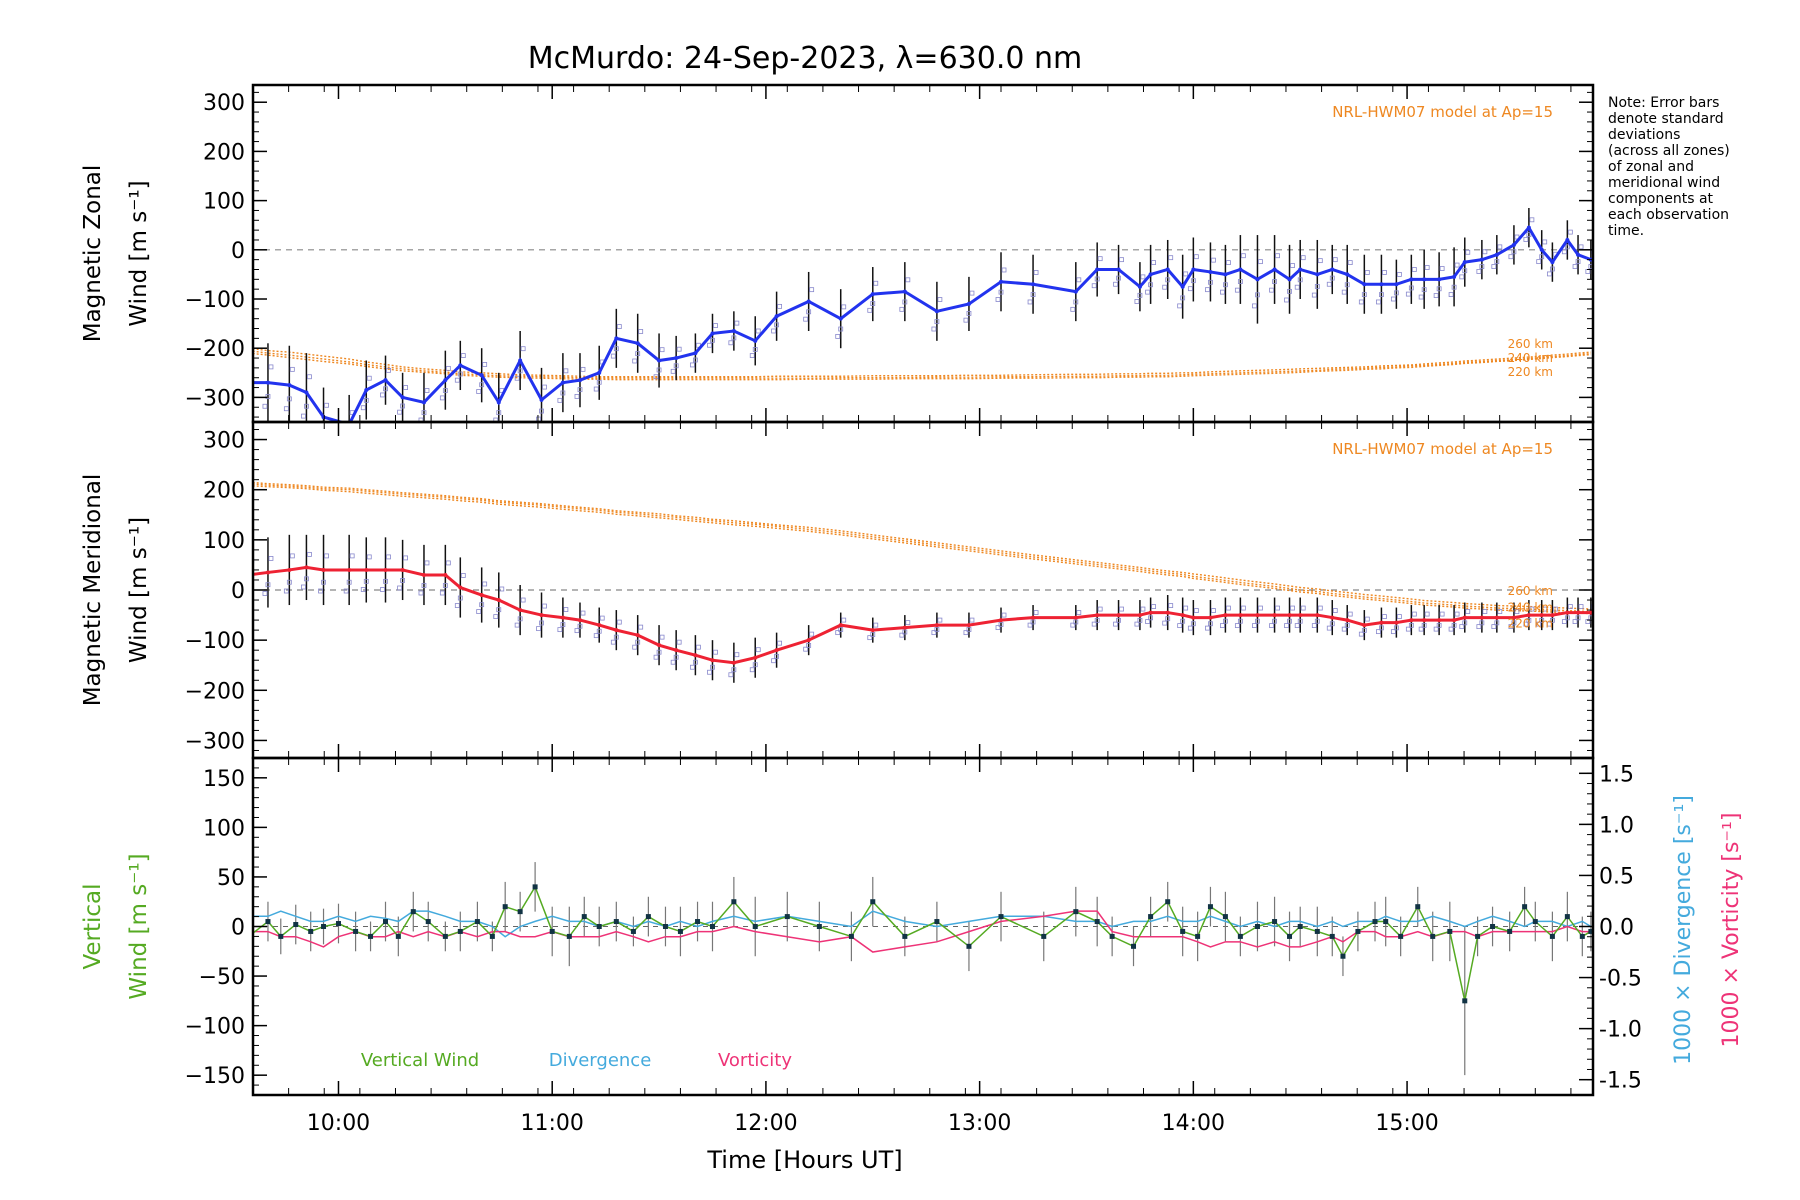 The height and width of the screenshot is (1200, 1800). Describe the element at coordinates (215, 300) in the screenshot. I see `y-tick-label: −100` at that location.